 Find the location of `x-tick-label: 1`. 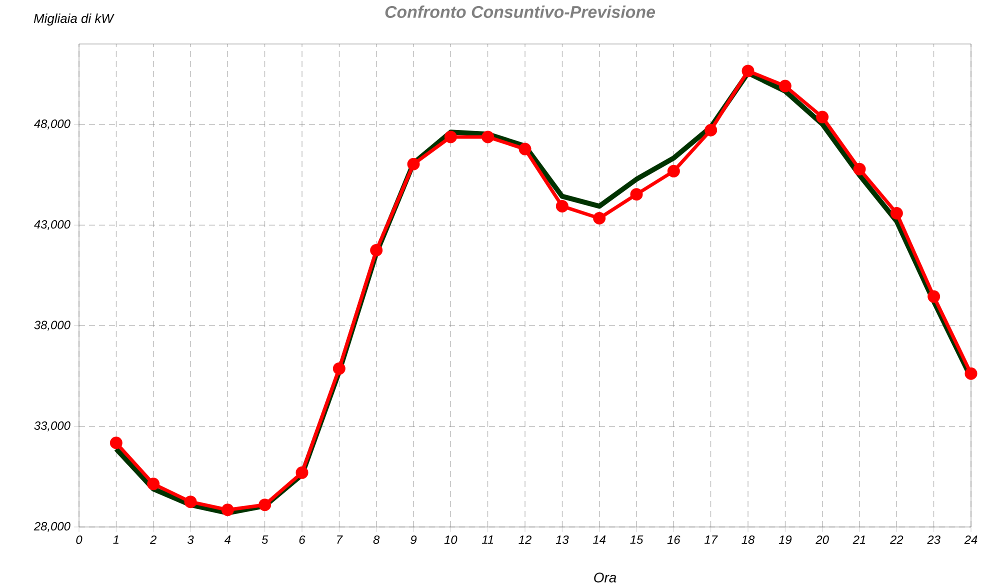

x-tick-label: 1 is located at coordinates (115, 540).